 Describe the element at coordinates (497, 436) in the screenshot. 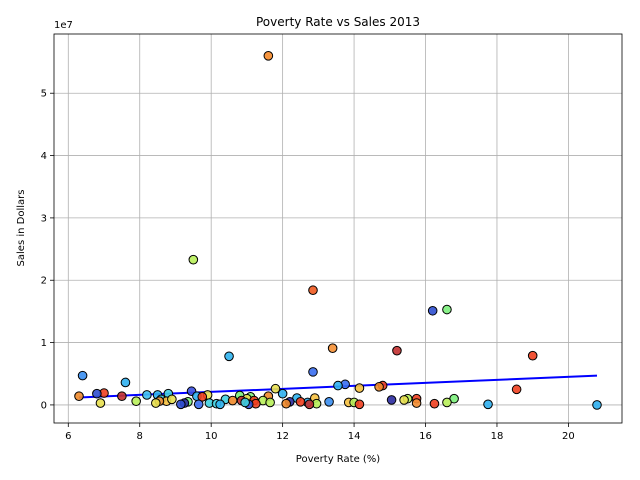

I see `x-tick-label: 18` at that location.